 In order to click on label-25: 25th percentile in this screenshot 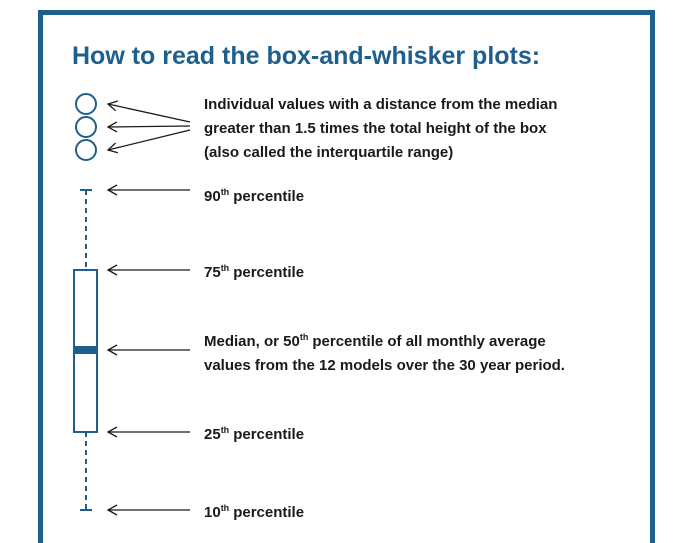, I will do `click(254, 434)`.